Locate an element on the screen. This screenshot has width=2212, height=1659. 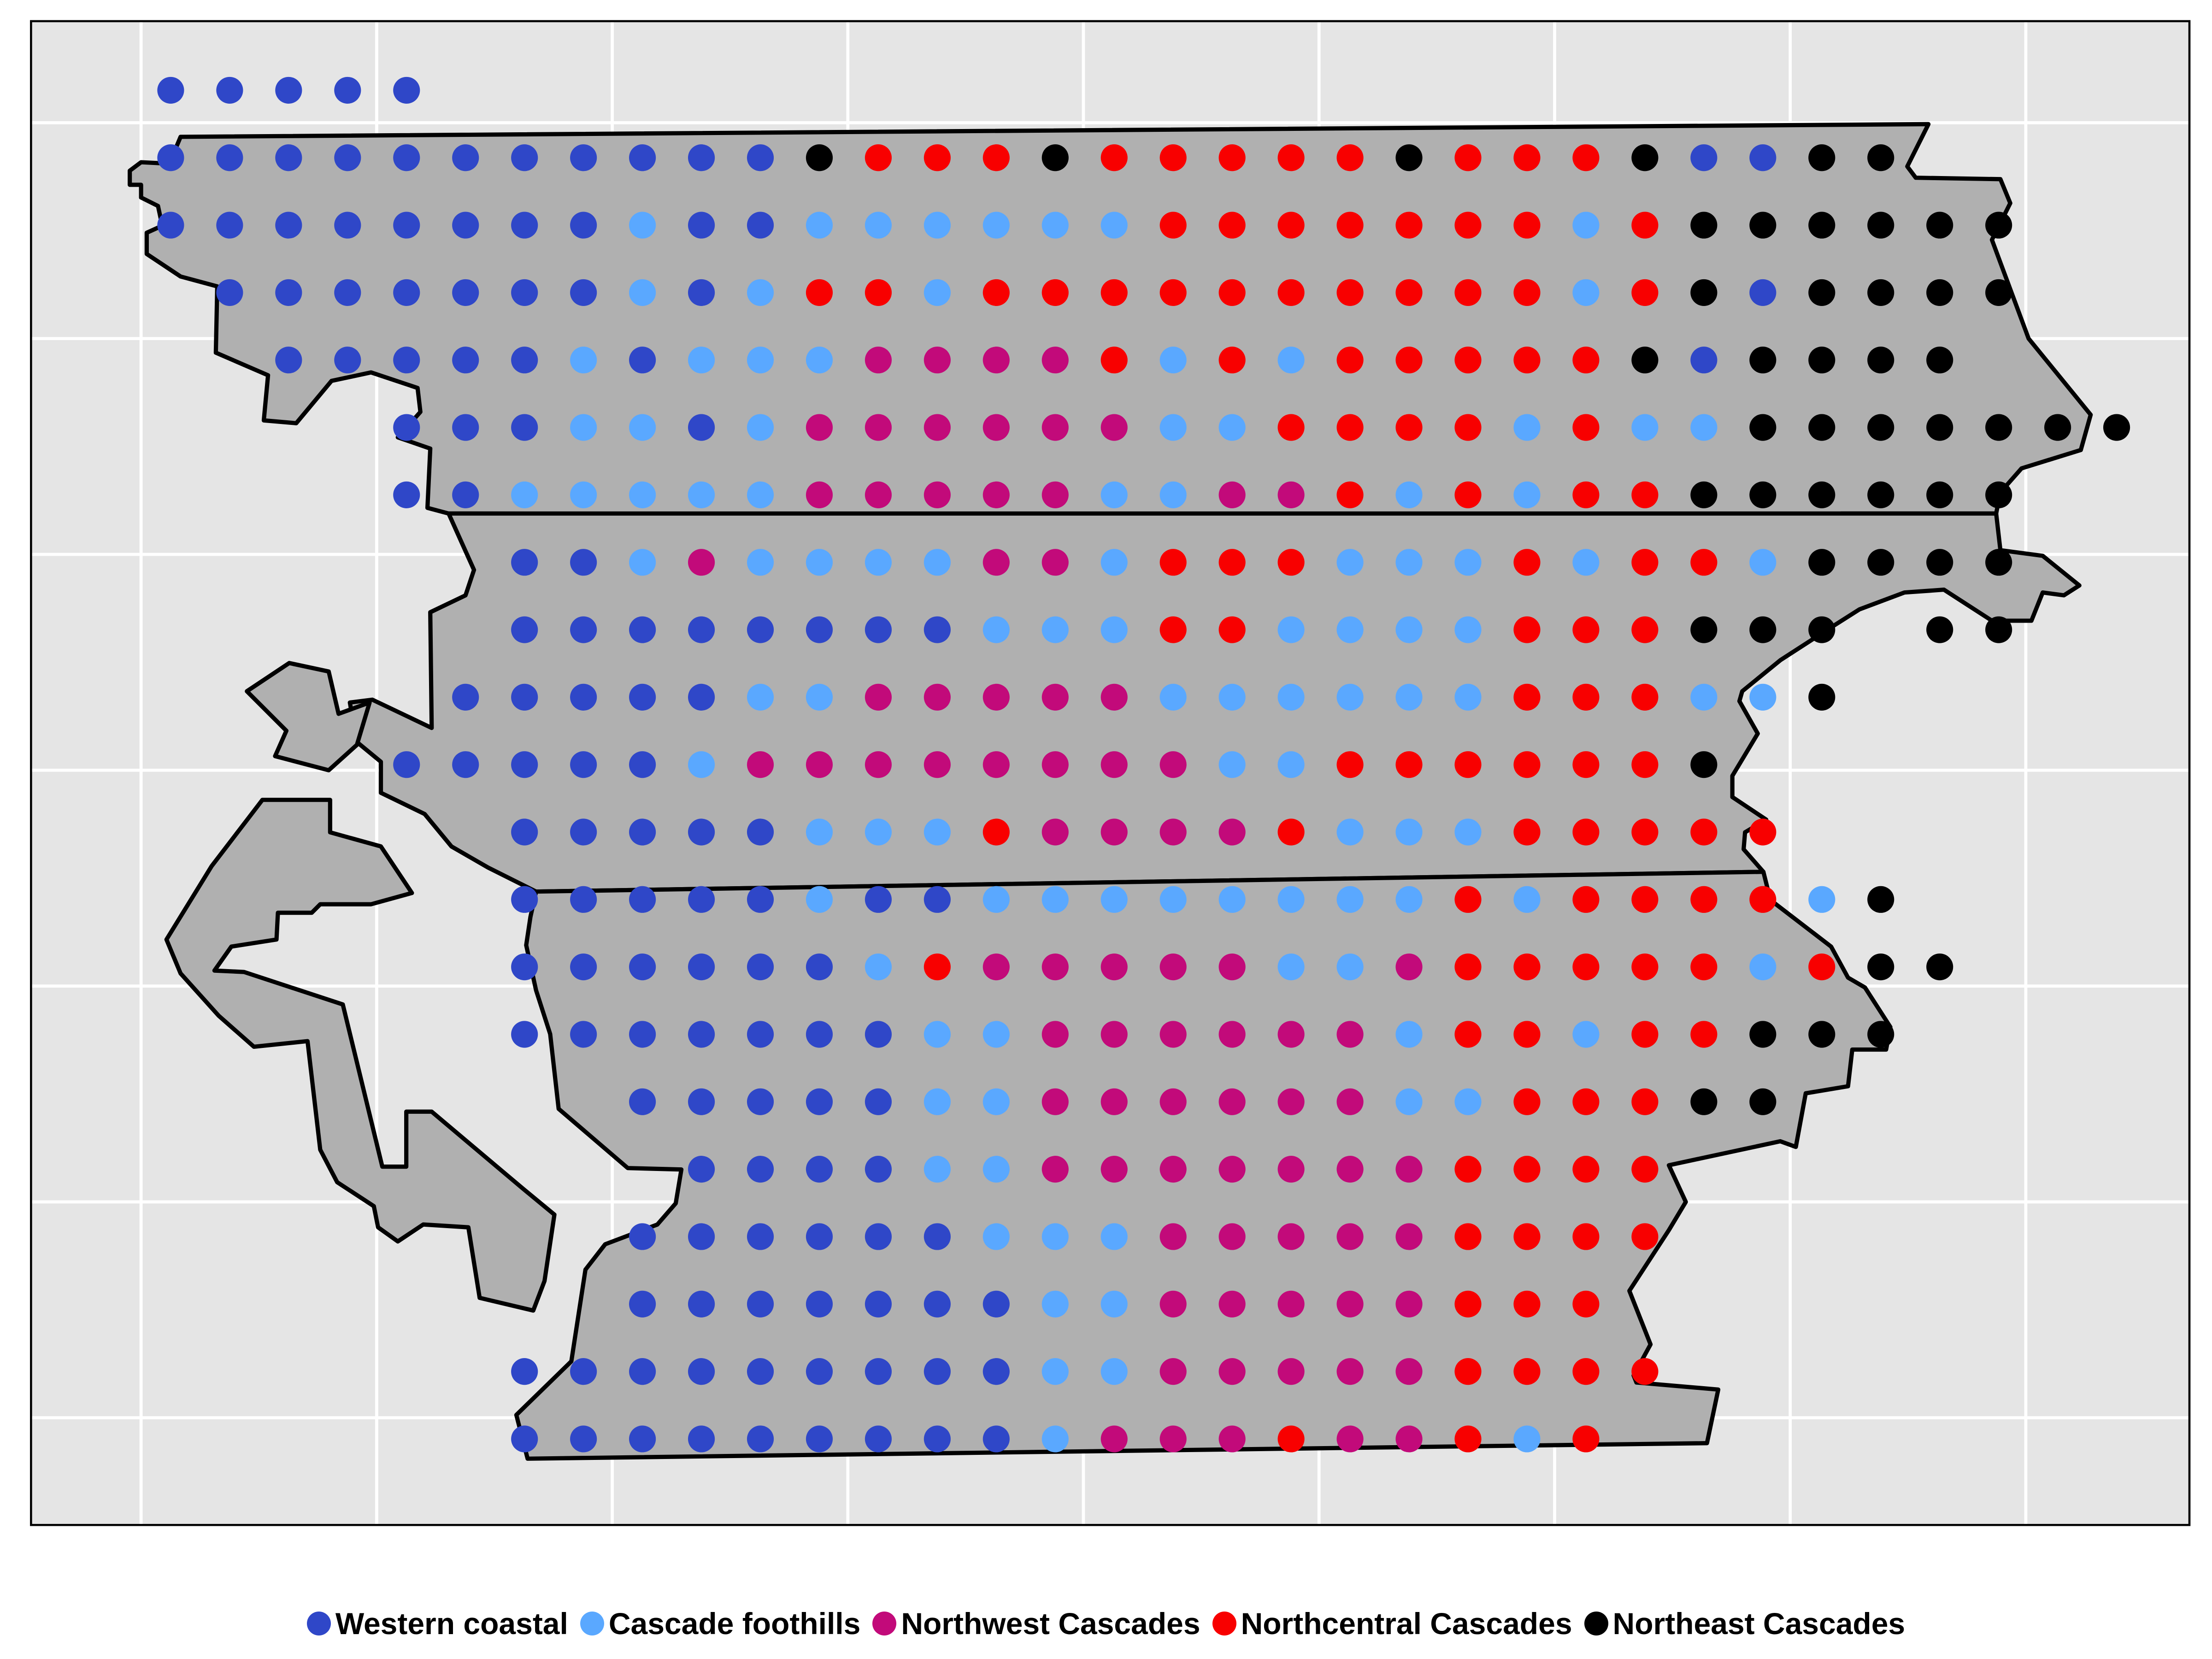
legend-swatch is located at coordinates (1224, 1623).